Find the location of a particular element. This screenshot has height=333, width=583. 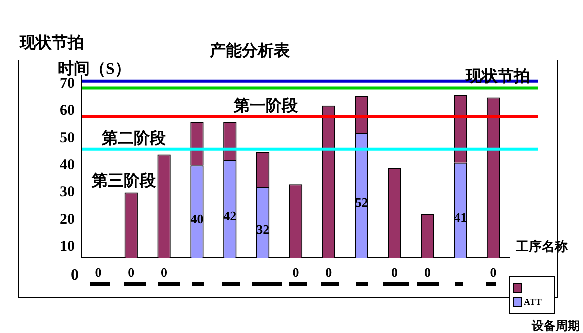

y-tick-label: 60 is located at coordinates (67, 111).